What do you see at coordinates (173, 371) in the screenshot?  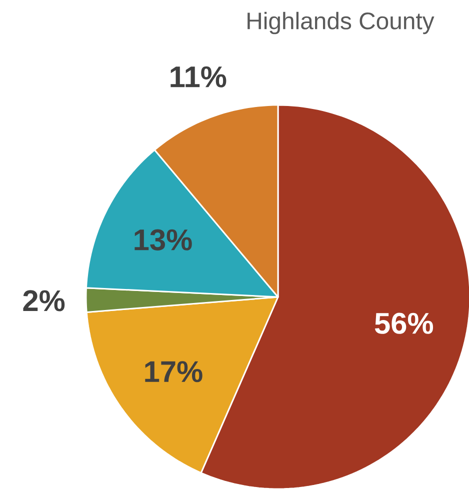 I see `data-label: 17%` at bounding box center [173, 371].